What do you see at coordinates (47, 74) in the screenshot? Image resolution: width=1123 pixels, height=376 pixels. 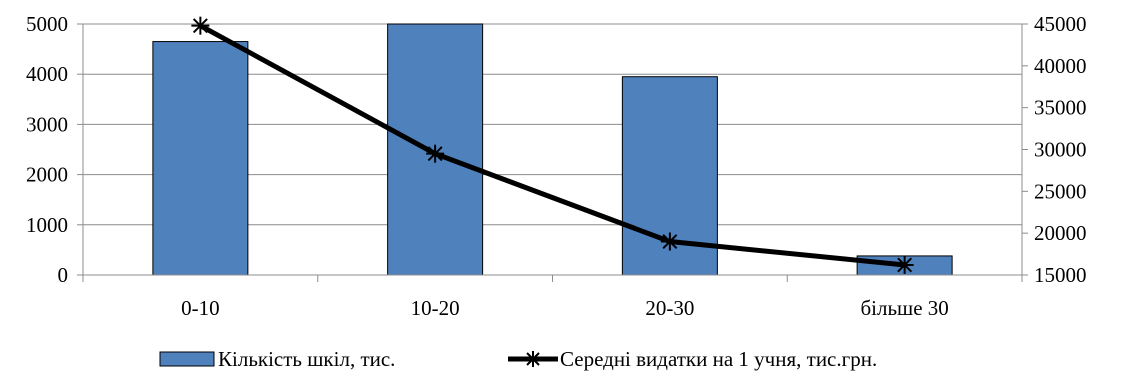 I see `left-tick-label: 4000` at bounding box center [47, 74].